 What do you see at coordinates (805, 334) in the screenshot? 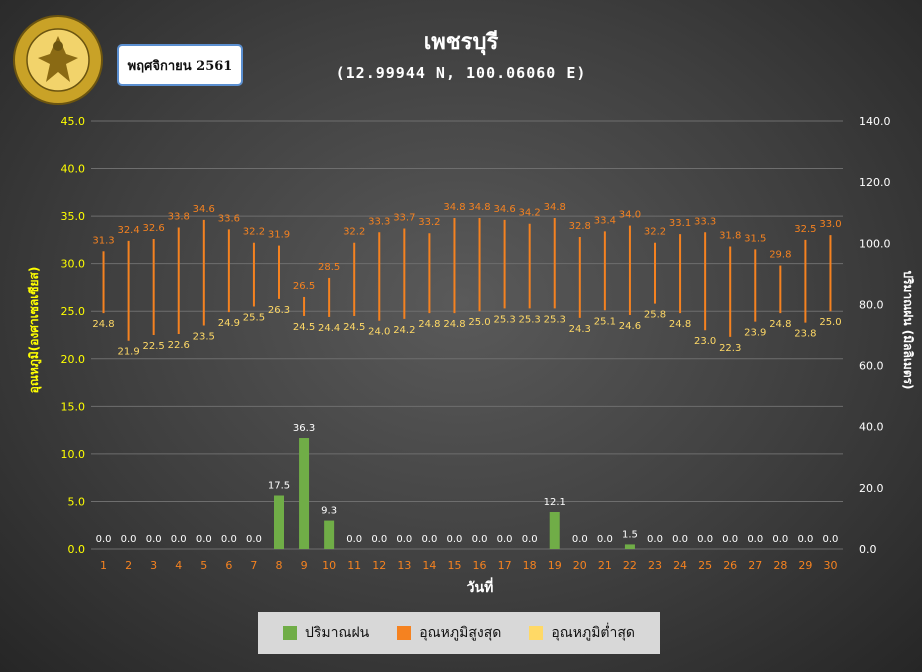
I see `tmin-value-label: 23.8` at bounding box center [805, 334].